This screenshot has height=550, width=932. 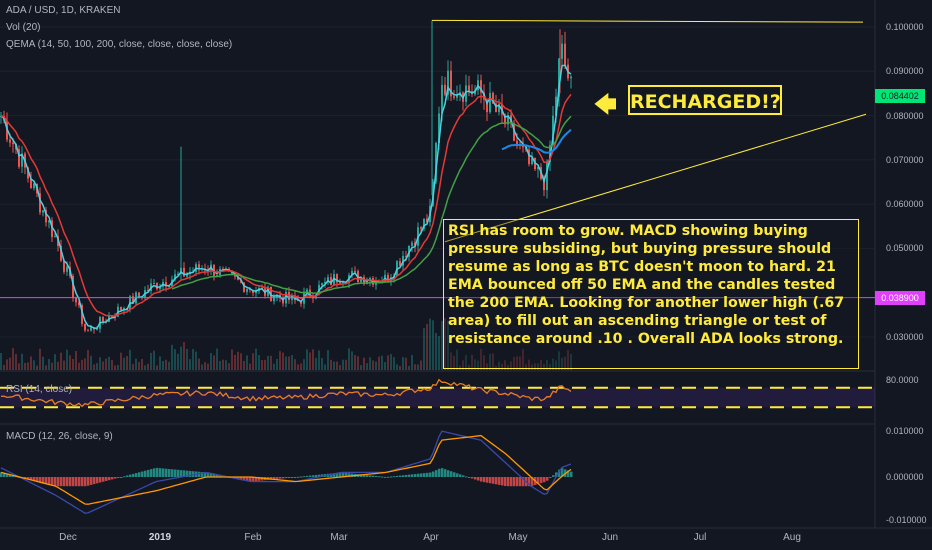 I want to click on resistance-trendline, so click(x=647, y=21).